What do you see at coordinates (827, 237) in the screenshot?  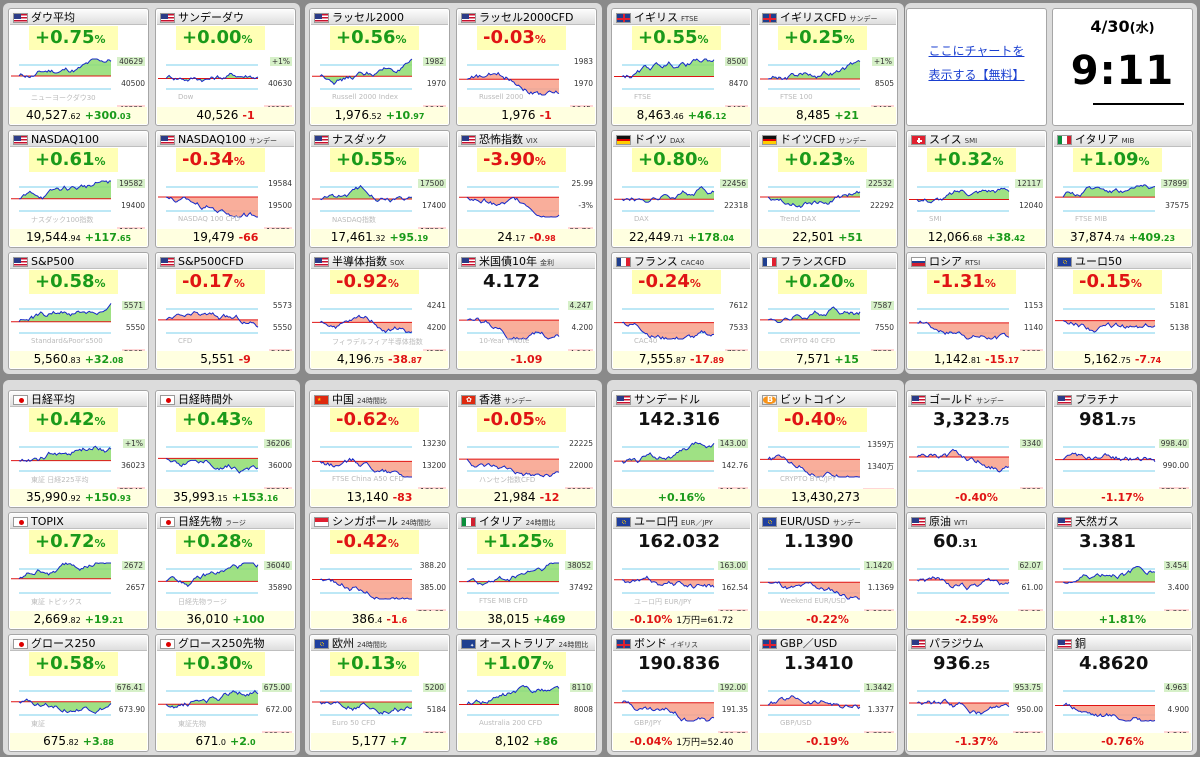 I see `price-footer: 22,501 +51` at bounding box center [827, 237].